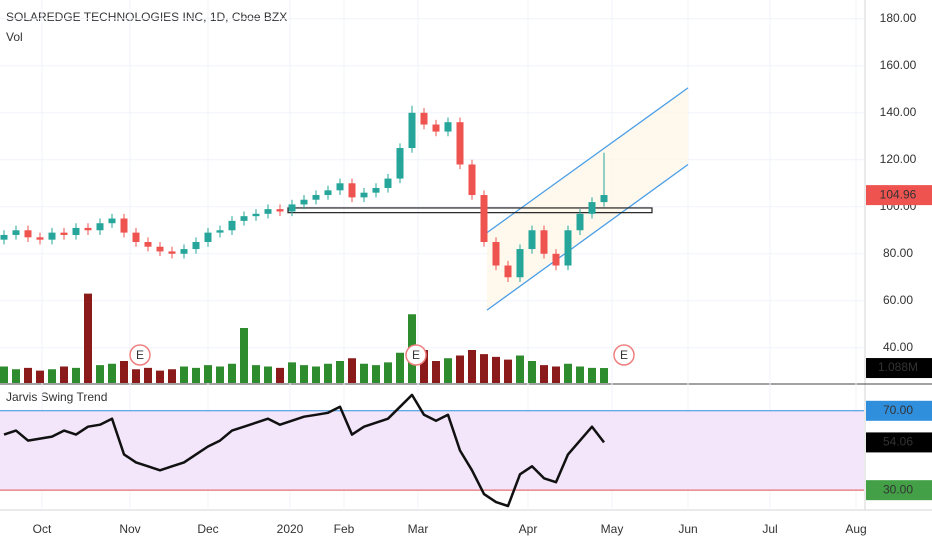 The image size is (932, 550). Describe the element at coordinates (129, 529) in the screenshot. I see `x-tick-label: Nov` at that location.